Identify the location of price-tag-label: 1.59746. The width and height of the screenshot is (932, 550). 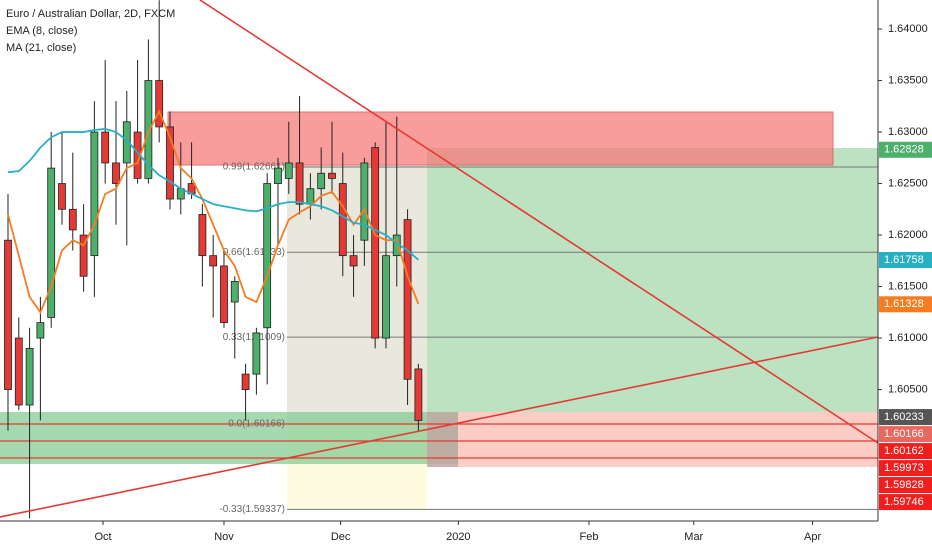
(904, 502).